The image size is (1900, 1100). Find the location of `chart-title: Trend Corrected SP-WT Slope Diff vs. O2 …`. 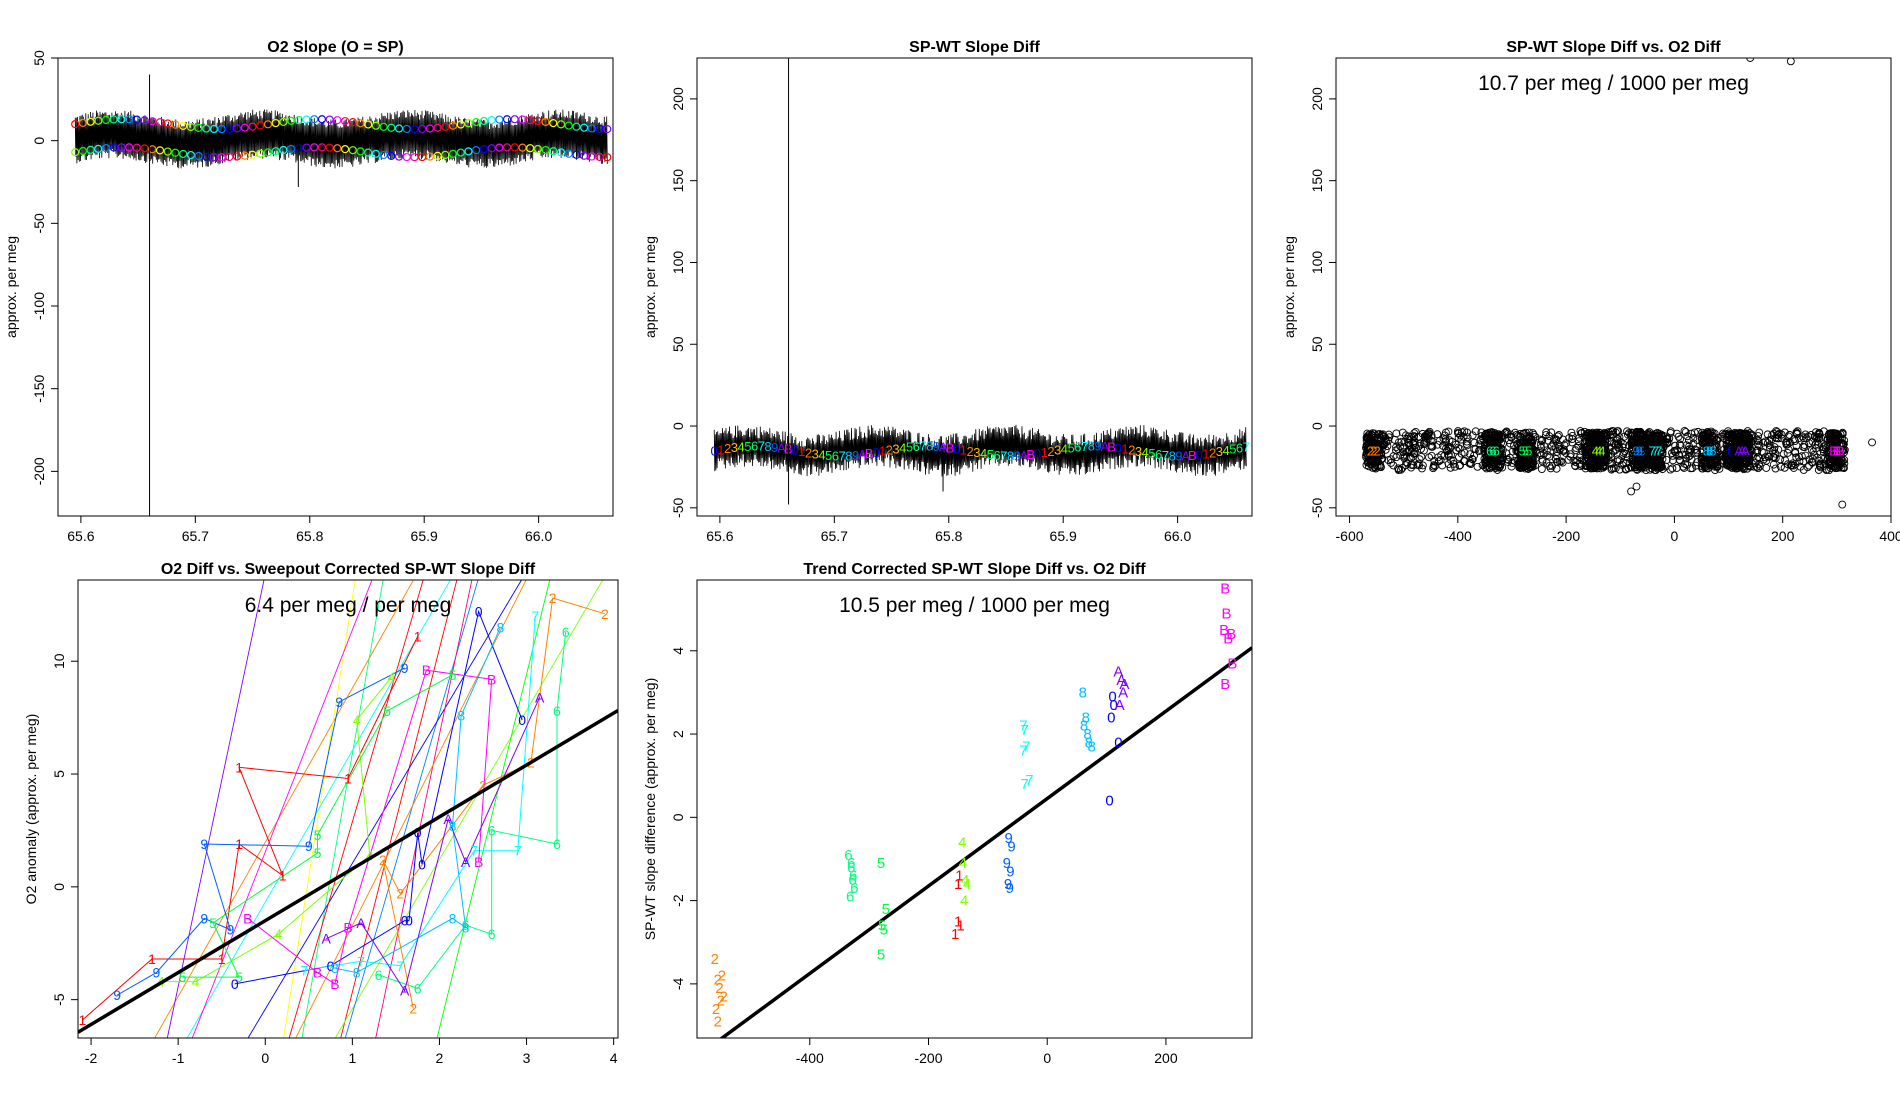

chart-title: Trend Corrected SP-WT Slope Diff vs. O2 … is located at coordinates (974, 569).